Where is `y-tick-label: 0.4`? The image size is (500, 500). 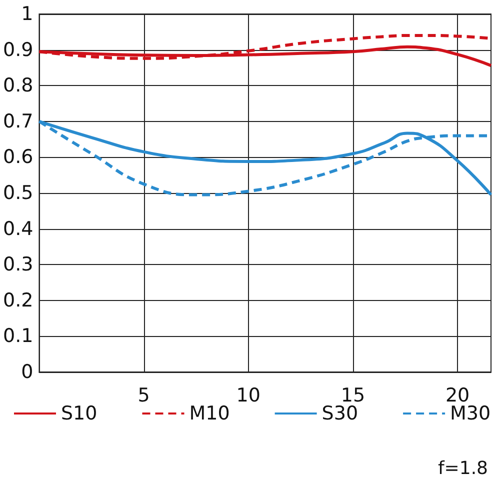
y-tick-label: 0.4 is located at coordinates (18, 229).